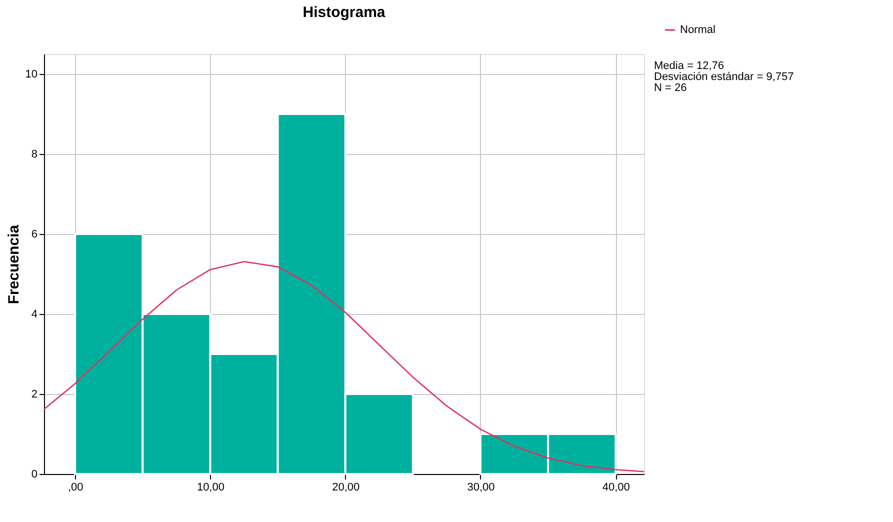  Describe the element at coordinates (34, 474) in the screenshot. I see `y-tick-label: 0` at that location.